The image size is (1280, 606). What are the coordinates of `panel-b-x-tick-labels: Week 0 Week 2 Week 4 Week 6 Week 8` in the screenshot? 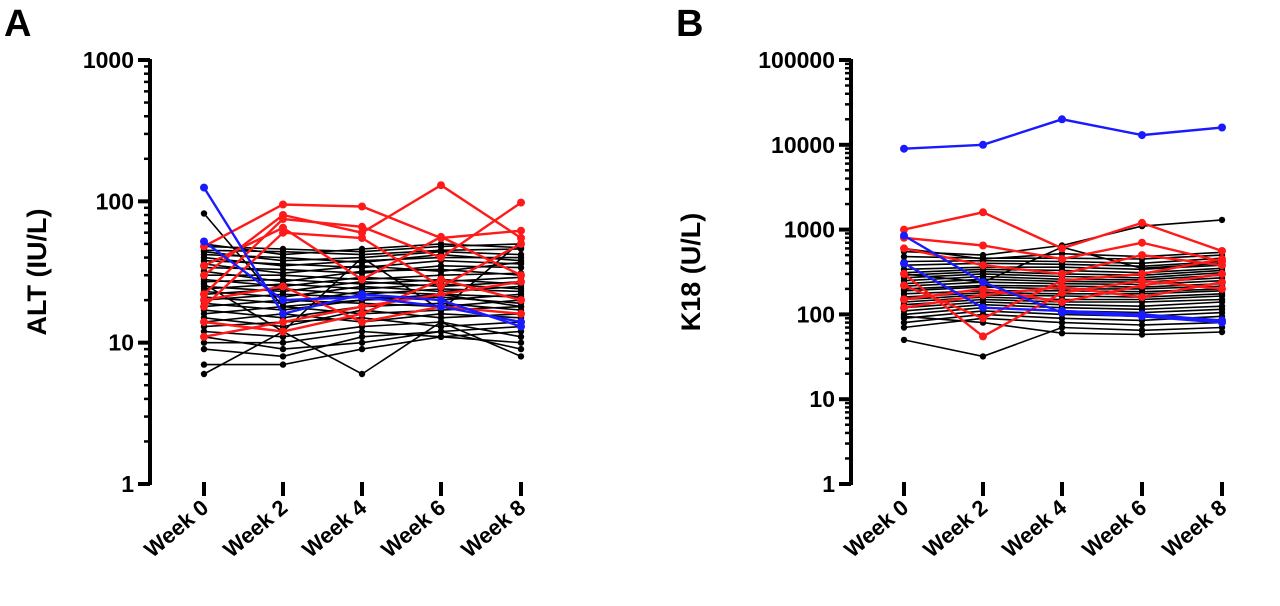 It's located at (1035, 522).